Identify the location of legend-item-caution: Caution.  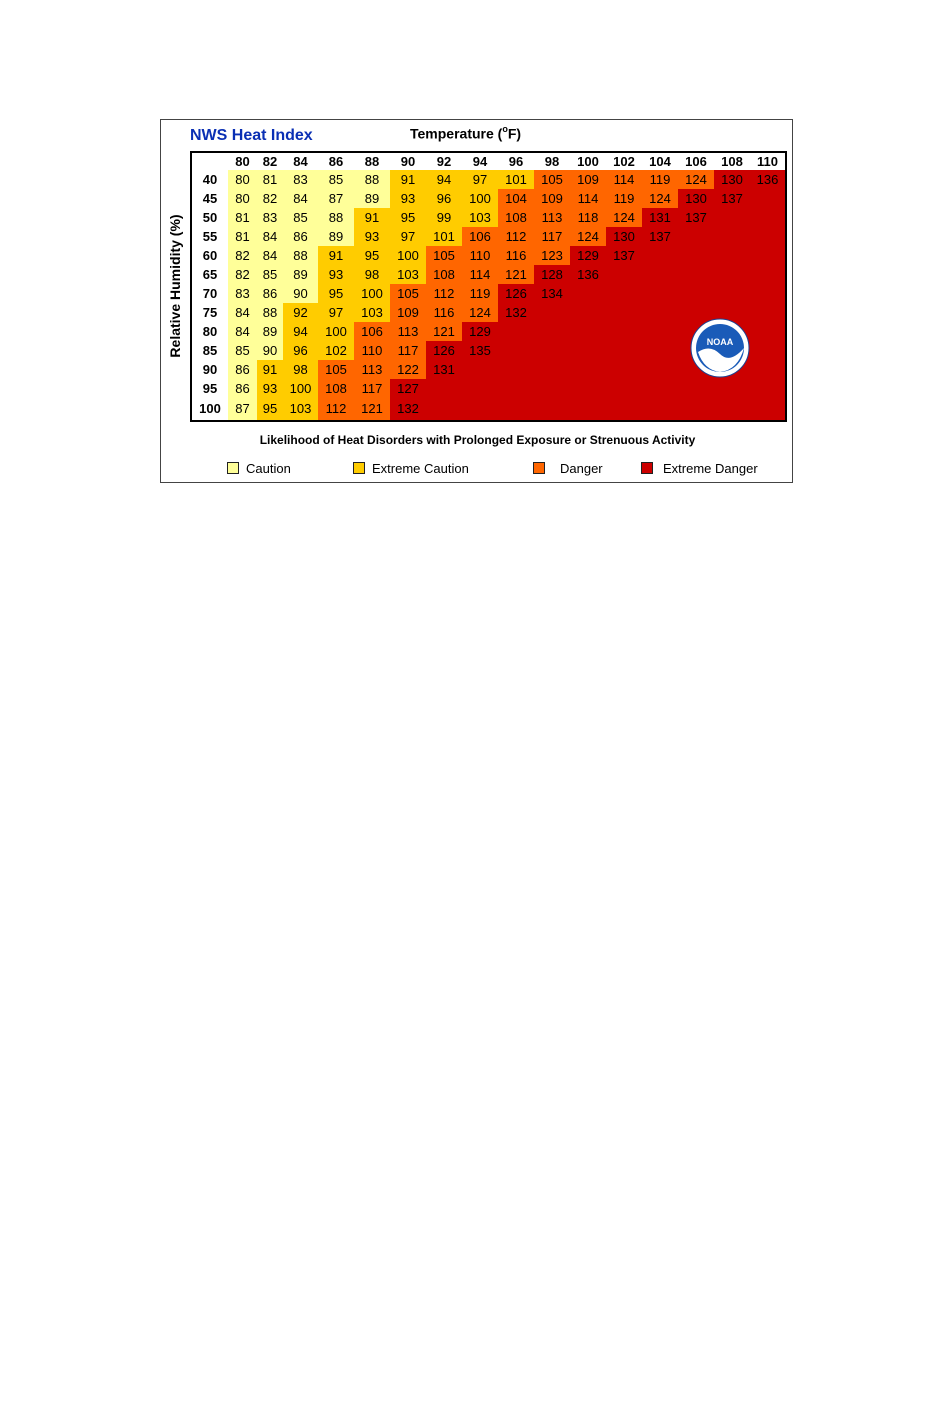
(259, 468).